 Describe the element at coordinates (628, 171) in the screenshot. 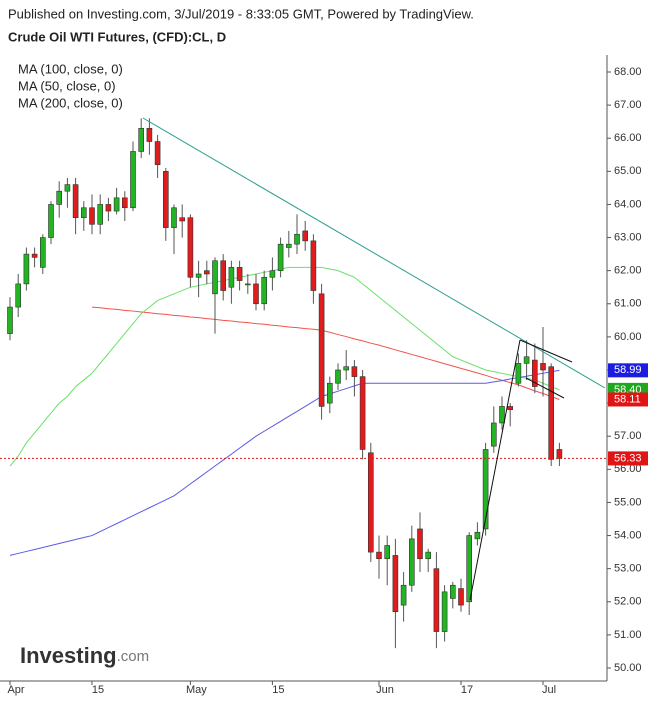

I see `y-tick-label: 65.00` at that location.